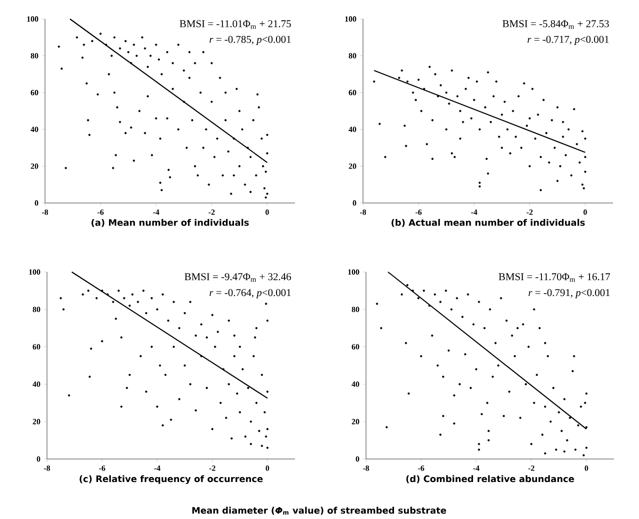 Image resolution: width=639 pixels, height=519 pixels. I want to click on text: (d) Combined relative abundance, so click(490, 479).